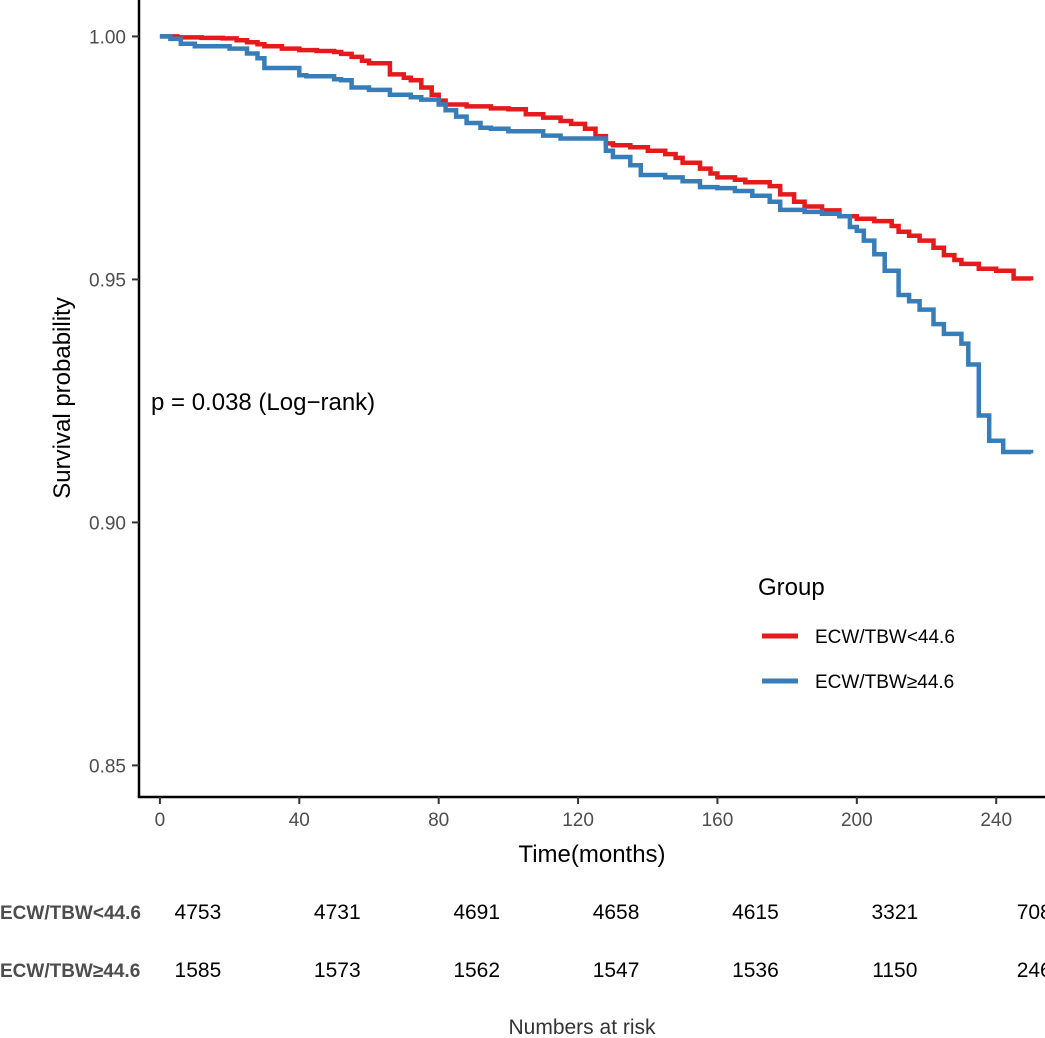  What do you see at coordinates (791, 587) in the screenshot?
I see `legend-title: Group` at bounding box center [791, 587].